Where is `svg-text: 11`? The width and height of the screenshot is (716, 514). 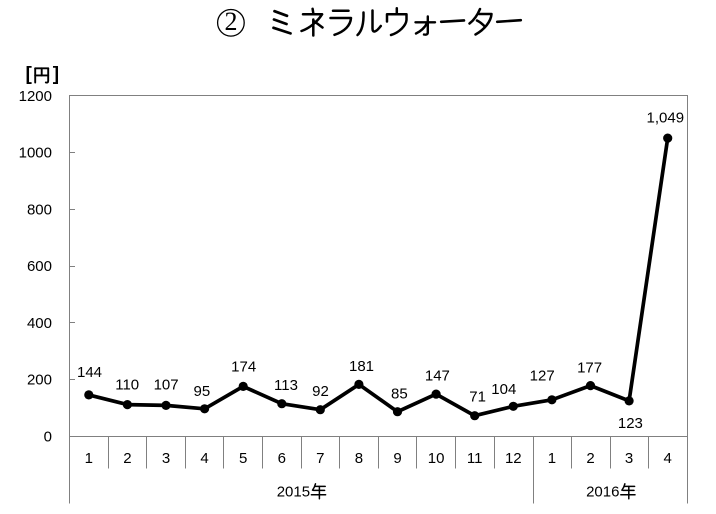 svg-text: 11 is located at coordinates (475, 458).